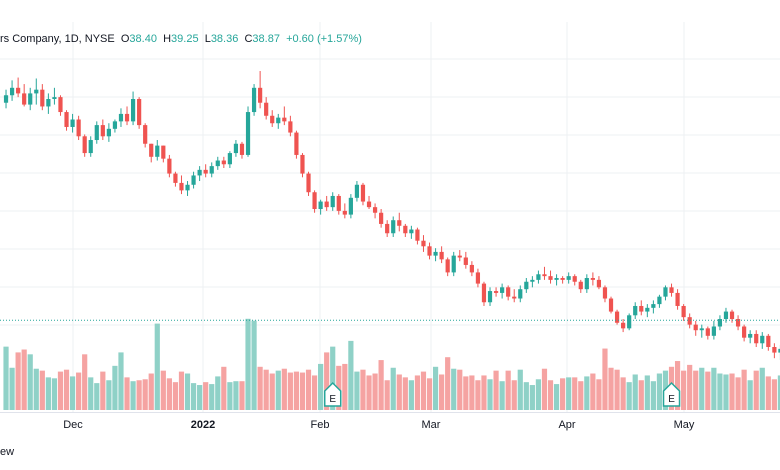 The image size is (780, 470). What do you see at coordinates (125, 39) in the screenshot?
I see `open-label: O` at bounding box center [125, 39].